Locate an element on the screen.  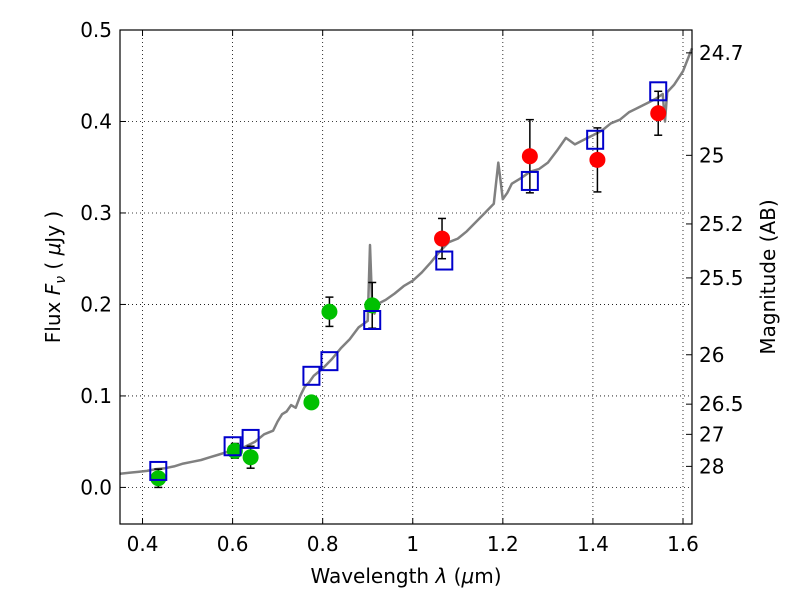
magnitude-tick-label: 28 is located at coordinates (711, 466).